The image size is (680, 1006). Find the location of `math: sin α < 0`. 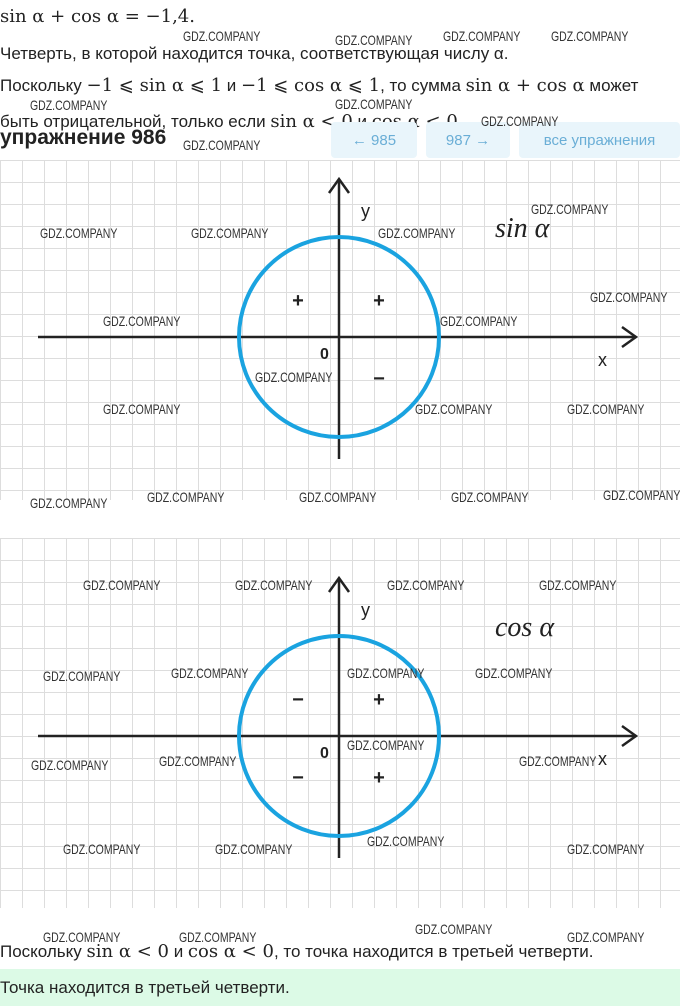

math: sin α < 0 is located at coordinates (127, 951).